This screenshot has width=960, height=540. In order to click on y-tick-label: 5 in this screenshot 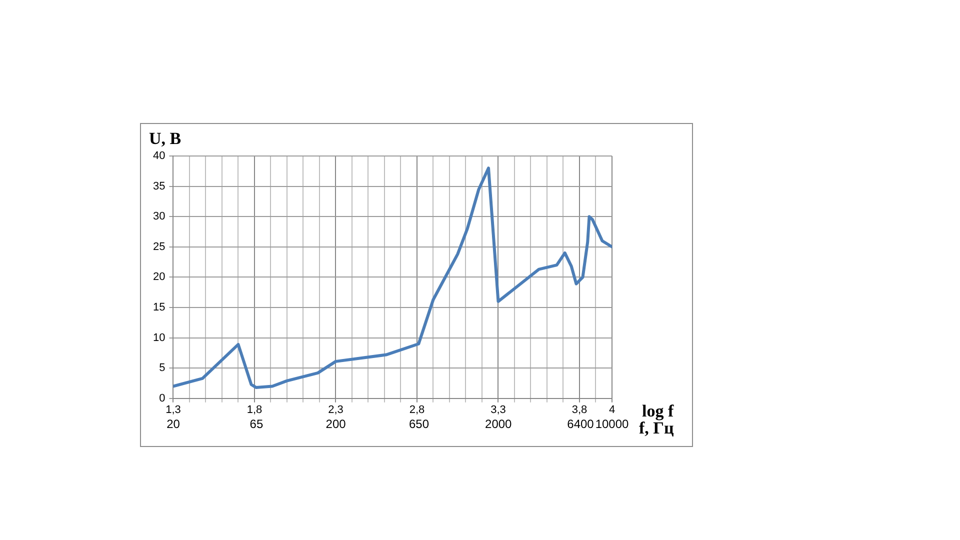, I will do `click(162, 368)`.